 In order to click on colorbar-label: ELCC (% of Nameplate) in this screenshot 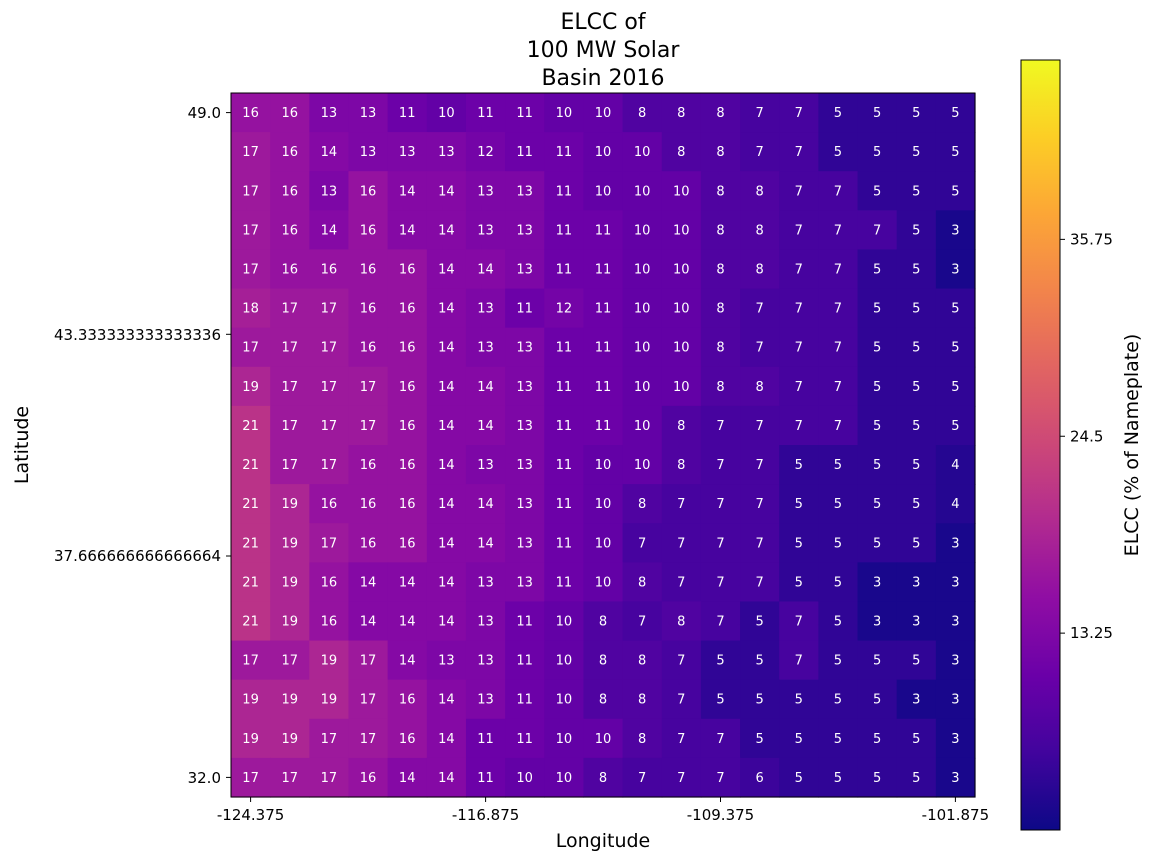, I will do `click(1132, 445)`.